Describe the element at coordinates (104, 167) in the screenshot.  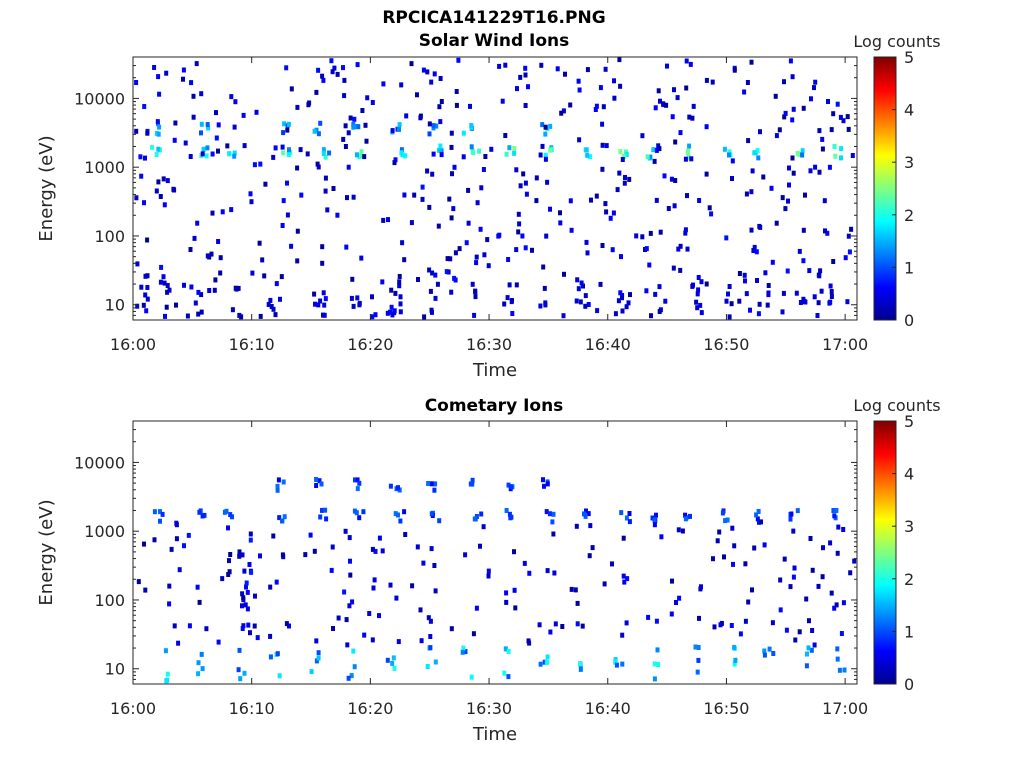
I see `y-tick-label-solar: 1000` at that location.